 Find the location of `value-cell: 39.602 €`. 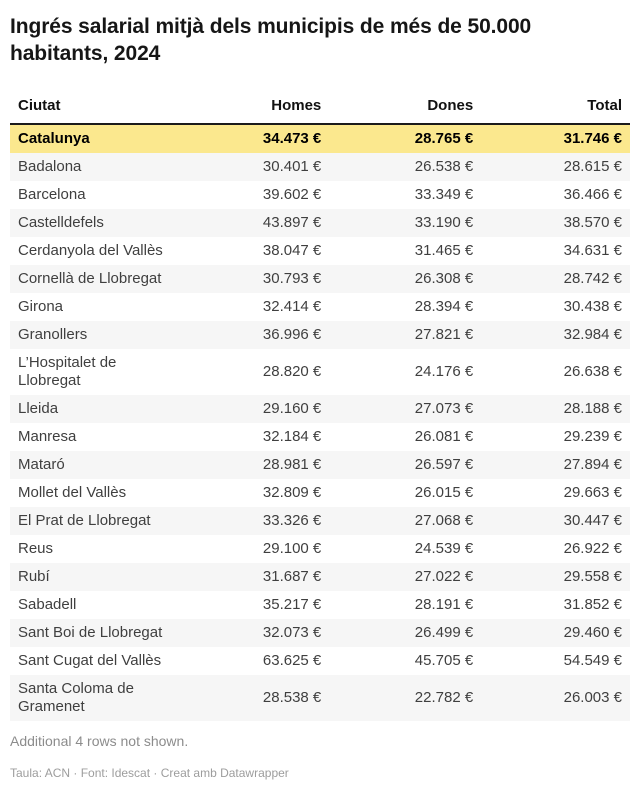

value-cell: 39.602 € is located at coordinates (292, 195).